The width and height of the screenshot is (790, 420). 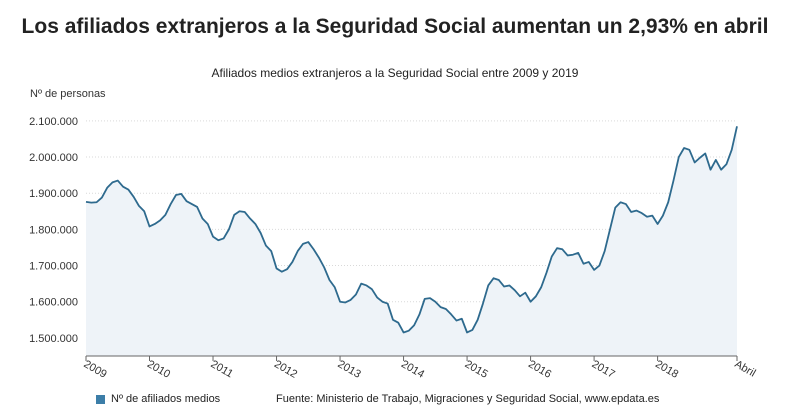 I want to click on y-tick-label: 1.700.000, so click(x=53, y=267).